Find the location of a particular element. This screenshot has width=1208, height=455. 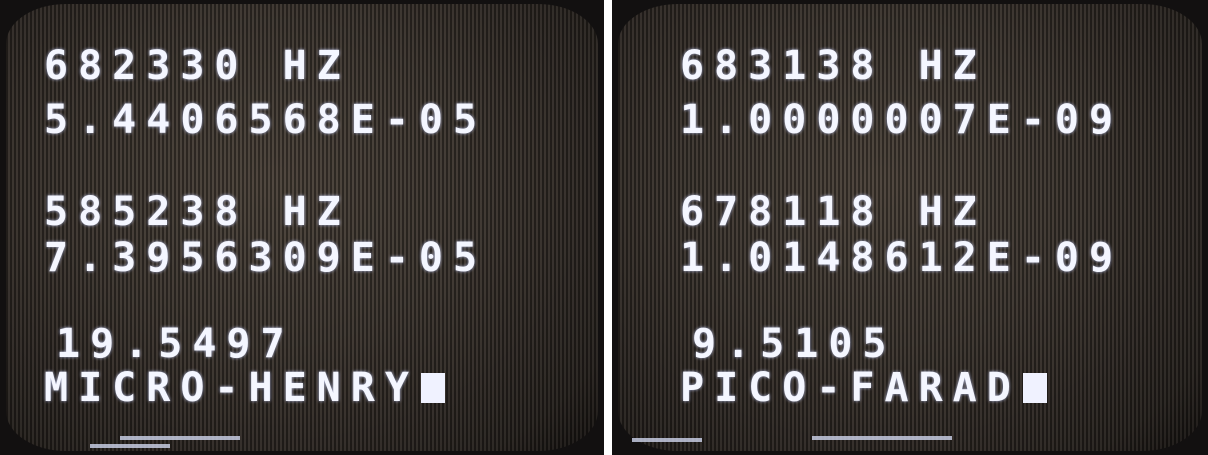

screen-text: 7.3956309E-05 is located at coordinates (265, 258).